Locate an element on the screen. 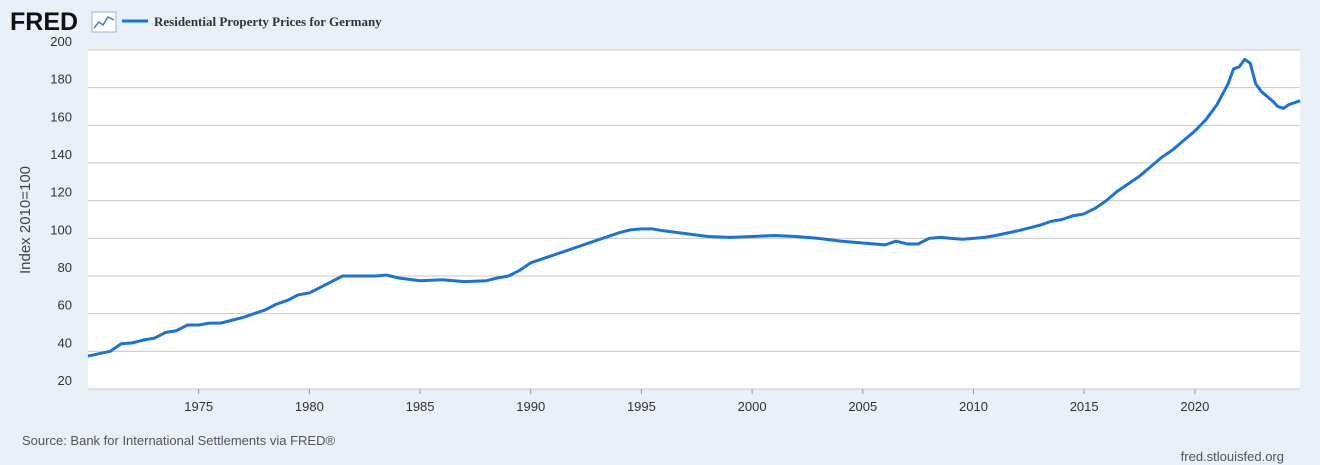  y-tick-label: 160 is located at coordinates (61, 116).